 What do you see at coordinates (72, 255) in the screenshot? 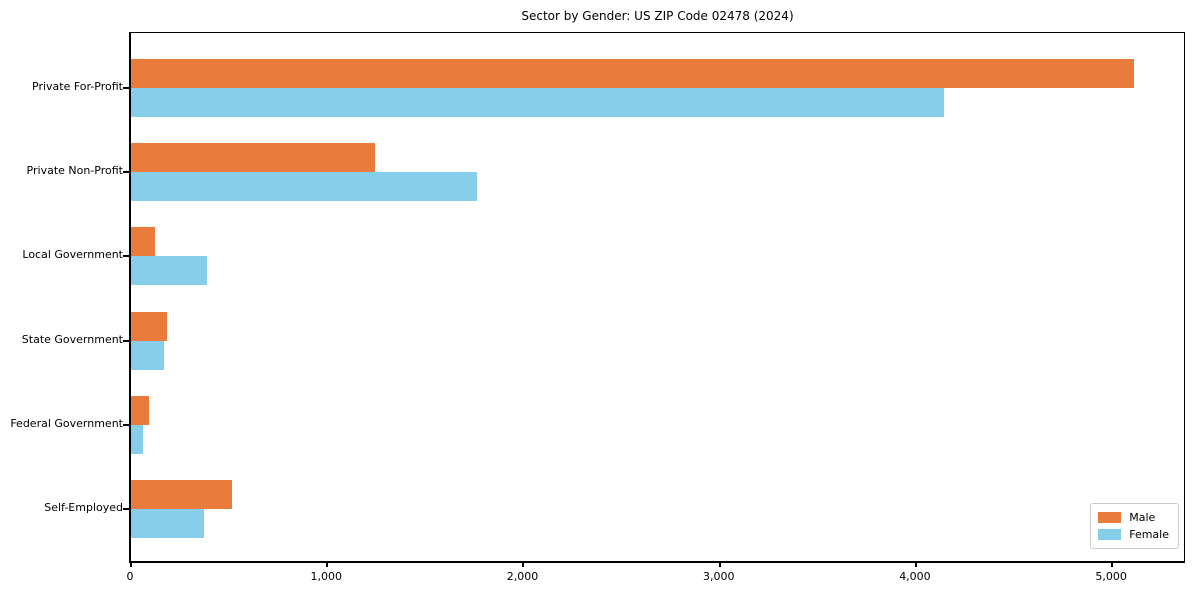
I see `y-label-2: Local Government` at bounding box center [72, 255].